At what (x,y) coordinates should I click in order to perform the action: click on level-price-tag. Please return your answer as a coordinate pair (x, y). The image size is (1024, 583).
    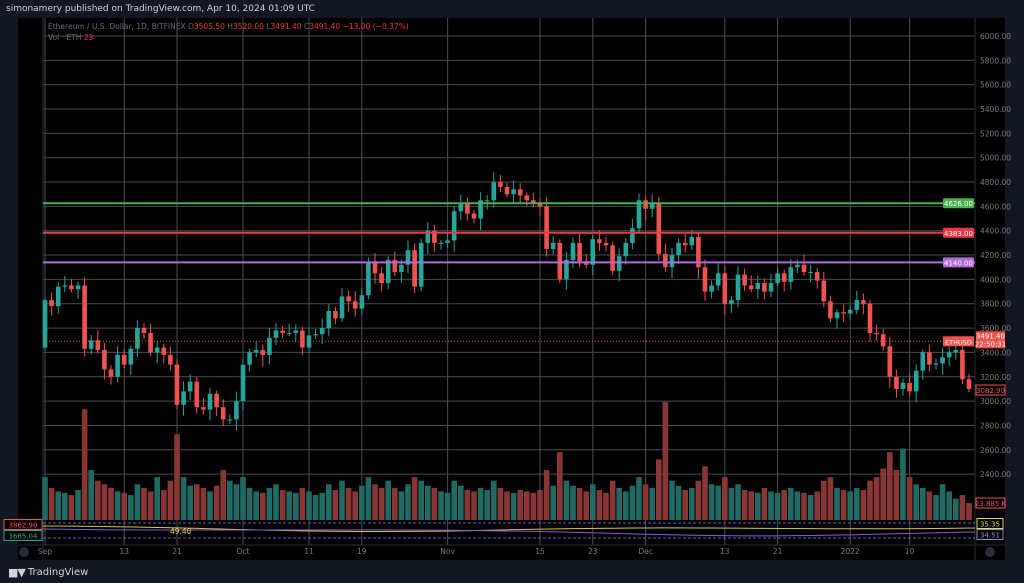
    Looking at the image, I should click on (958, 203).